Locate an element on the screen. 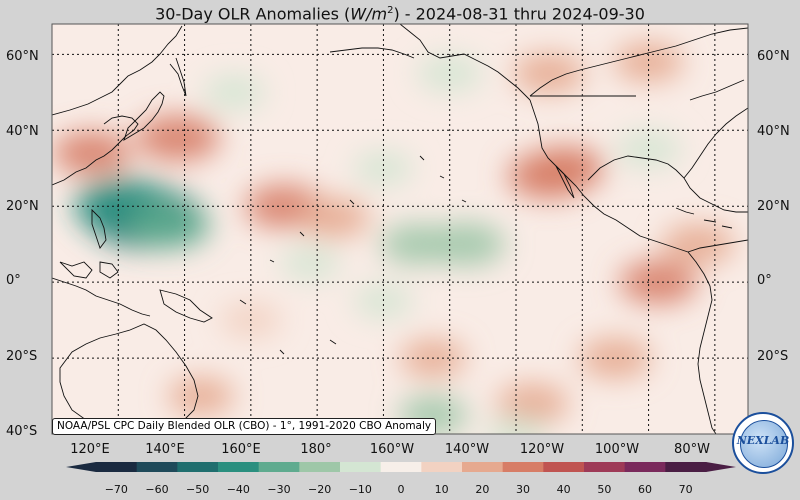 The image size is (800, 500). colorbar-tick-label: −10 is located at coordinates (360, 489).